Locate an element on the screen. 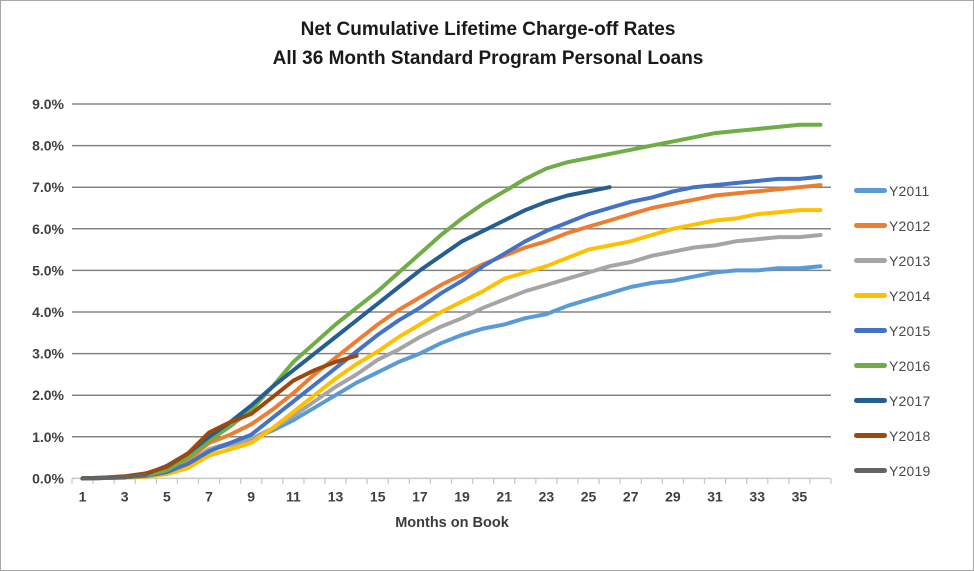  legend-swatch-y2011 is located at coordinates (870, 190).